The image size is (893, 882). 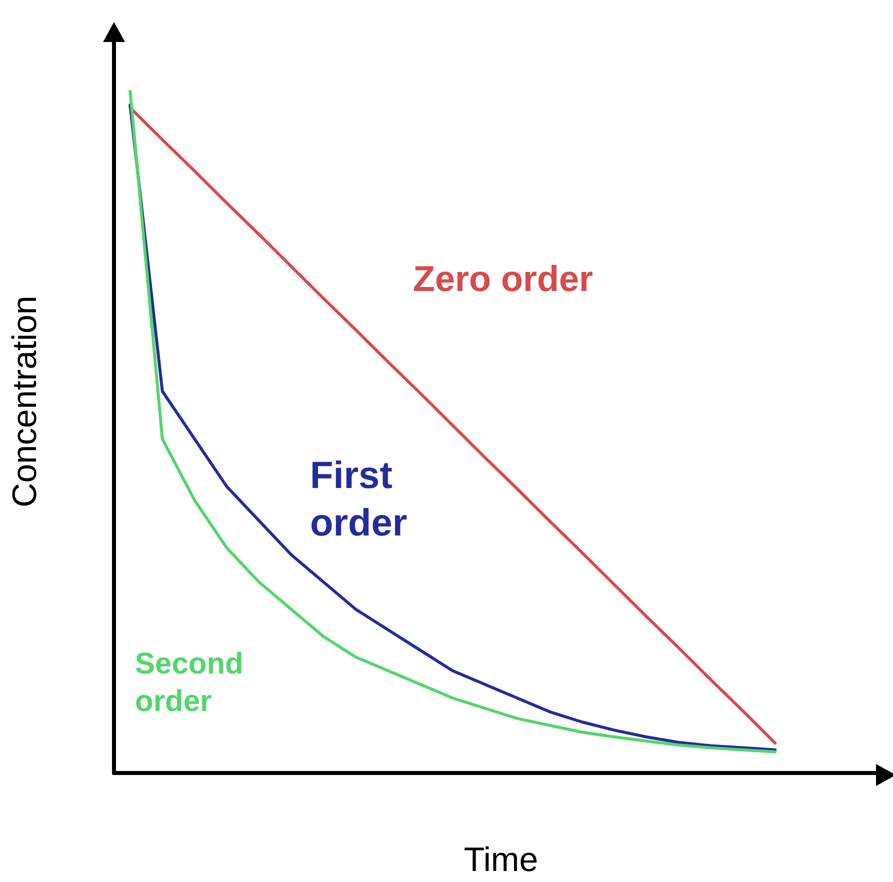 What do you see at coordinates (501, 860) in the screenshot?
I see `x-axis-title: Time` at bounding box center [501, 860].